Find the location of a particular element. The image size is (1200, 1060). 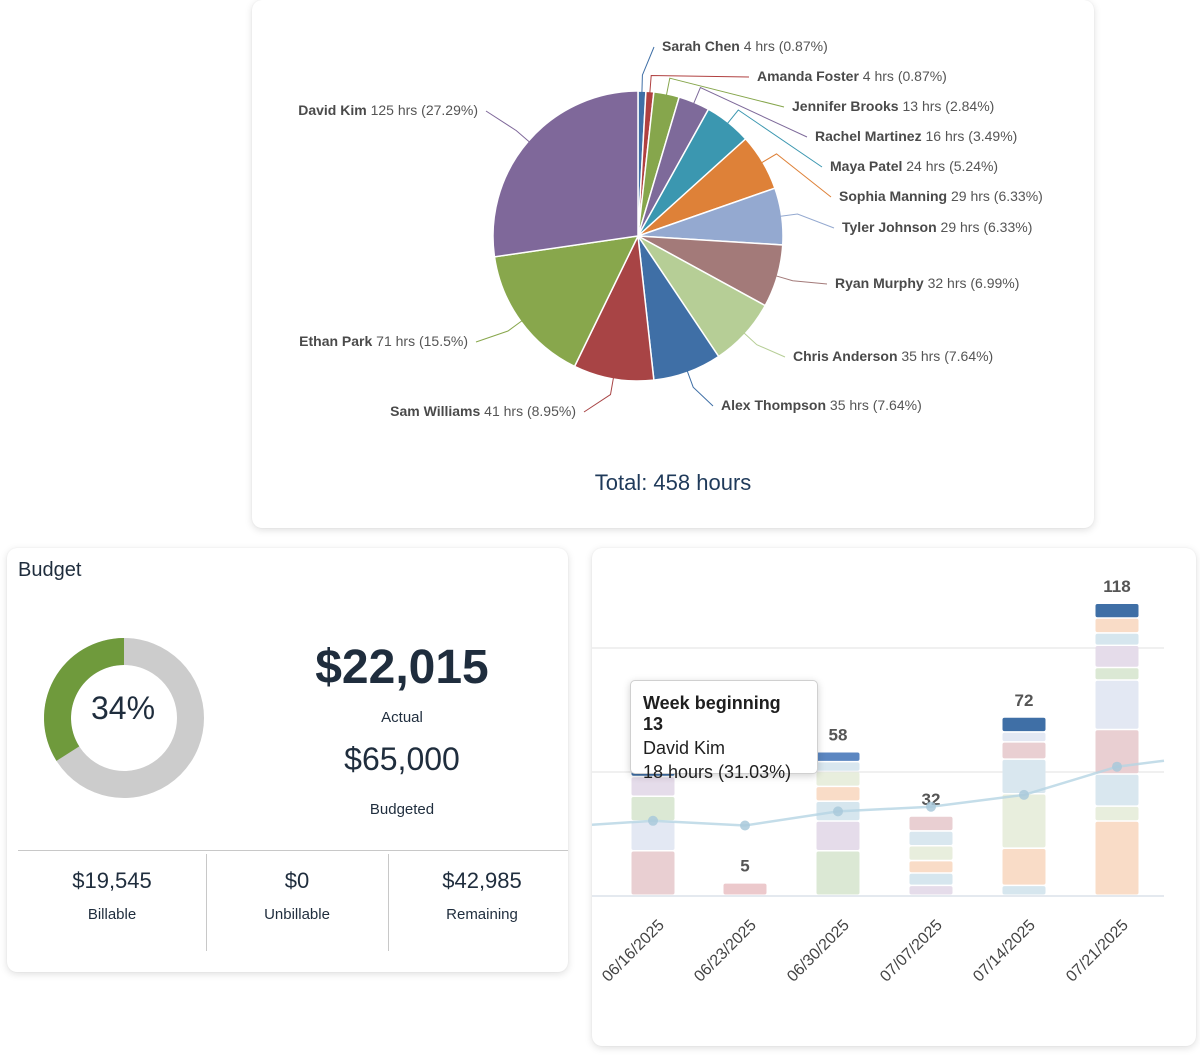

billable-stat: $19,545 Billable is located at coordinates (112, 895).